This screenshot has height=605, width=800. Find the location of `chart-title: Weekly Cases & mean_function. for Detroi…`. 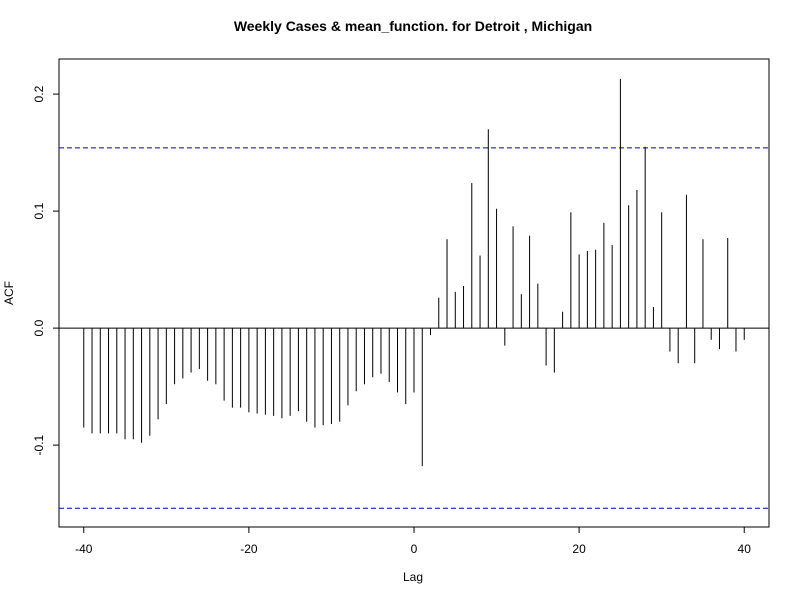

chart-title: Weekly Cases & mean_function. for Detroi… is located at coordinates (413, 26).